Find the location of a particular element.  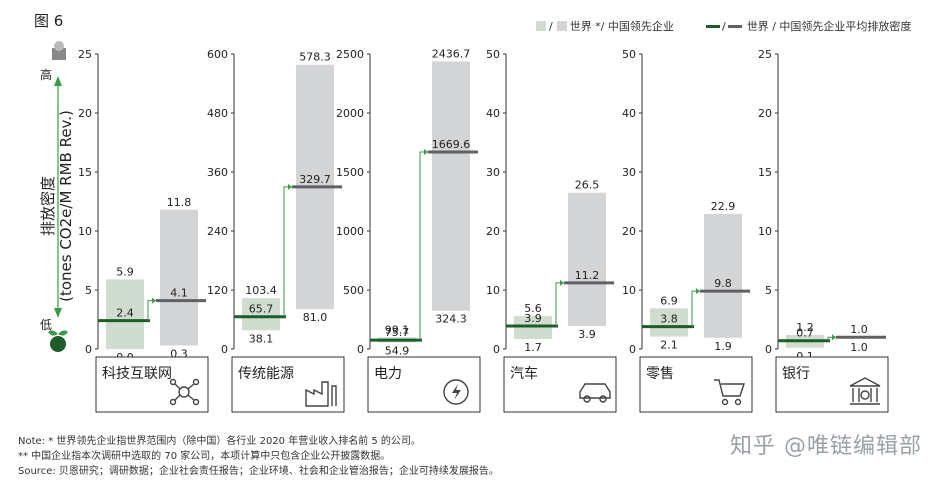

y-tick-label: 240 is located at coordinates (217, 231).